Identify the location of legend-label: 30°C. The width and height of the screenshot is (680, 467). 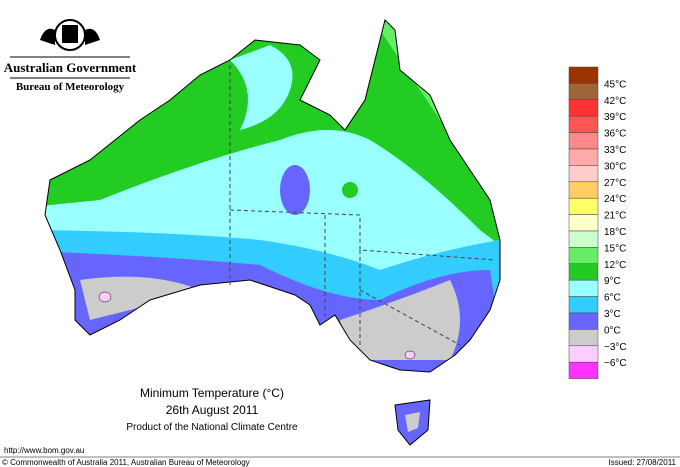
(615, 166).